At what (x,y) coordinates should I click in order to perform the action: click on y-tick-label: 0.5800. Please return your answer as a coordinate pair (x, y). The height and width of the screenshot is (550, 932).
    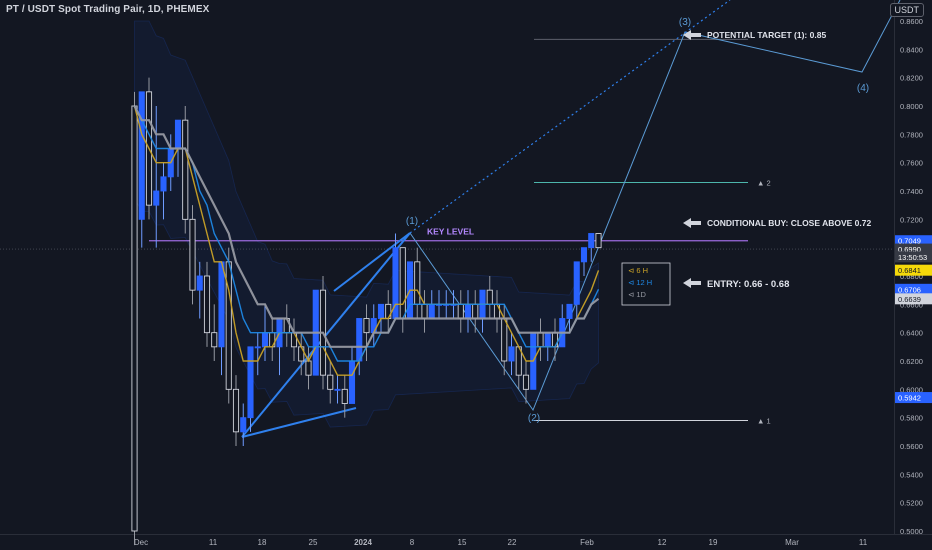
    Looking at the image, I should click on (911, 418).